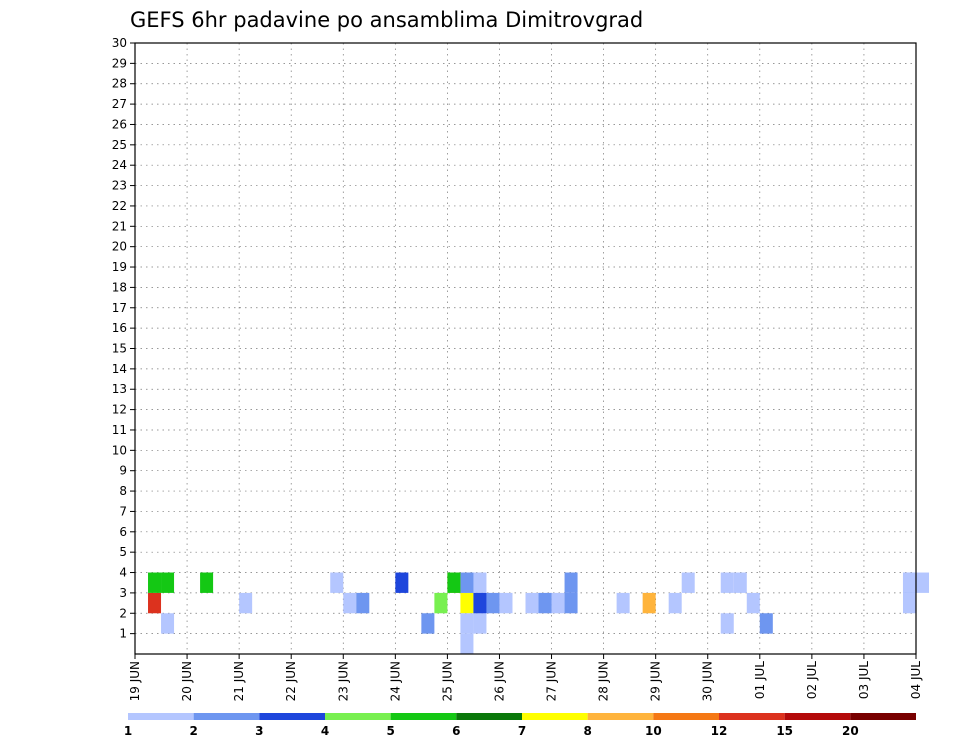 This screenshot has width=960, height=742. Describe the element at coordinates (850, 731) in the screenshot. I see `legend-label: 20` at that location.